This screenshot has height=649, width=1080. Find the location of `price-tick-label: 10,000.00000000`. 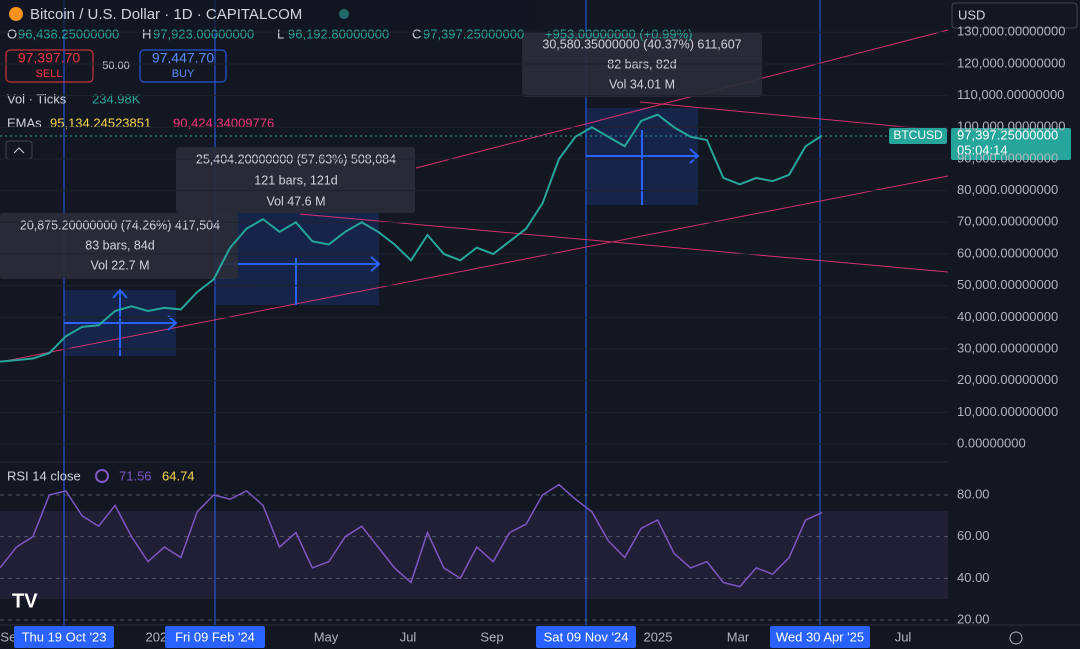

price-tick-label: 10,000.00000000 is located at coordinates (1007, 411).